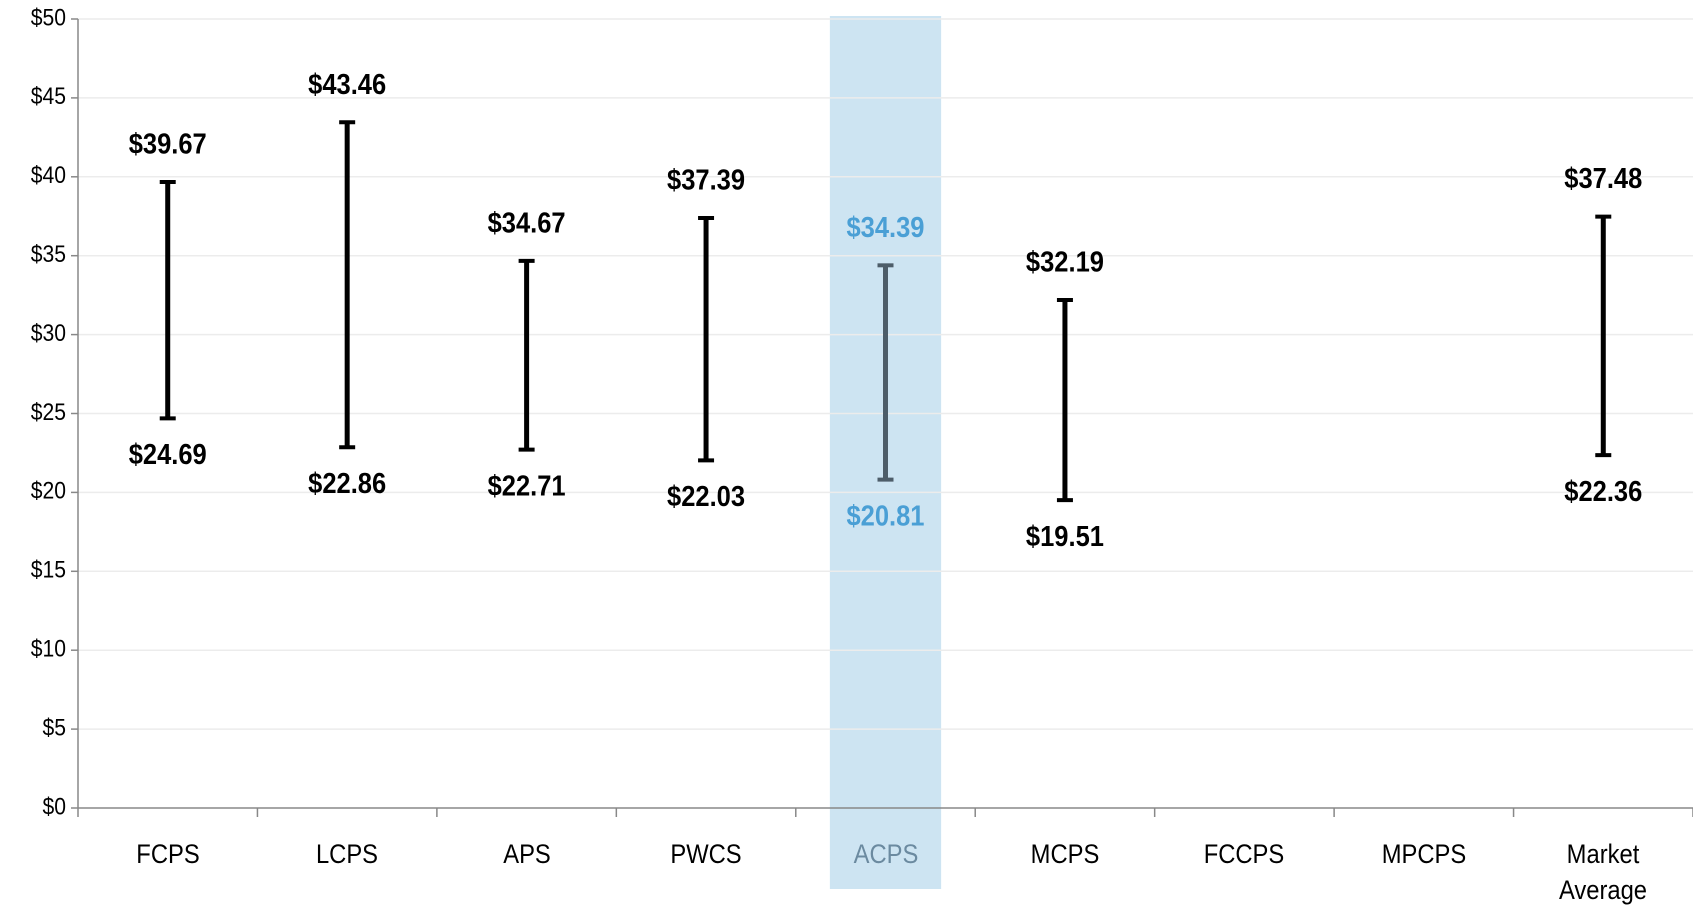 This screenshot has height=909, width=1693. What do you see at coordinates (347, 83) in the screenshot?
I see `value-label-high: $43.46` at bounding box center [347, 83].